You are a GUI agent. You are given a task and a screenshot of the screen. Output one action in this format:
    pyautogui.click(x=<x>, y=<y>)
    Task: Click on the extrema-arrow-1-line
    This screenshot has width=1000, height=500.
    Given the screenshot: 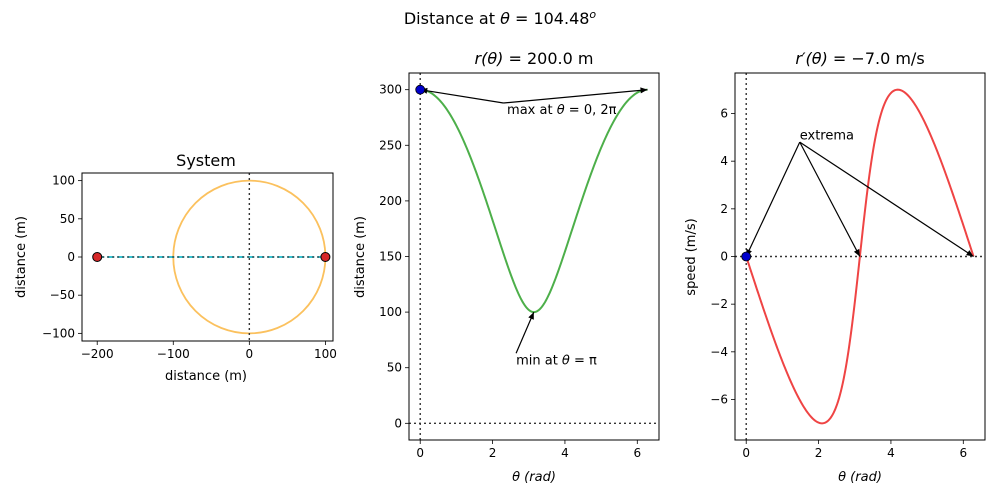 What is the action you would take?
    pyautogui.click(x=830, y=199)
    